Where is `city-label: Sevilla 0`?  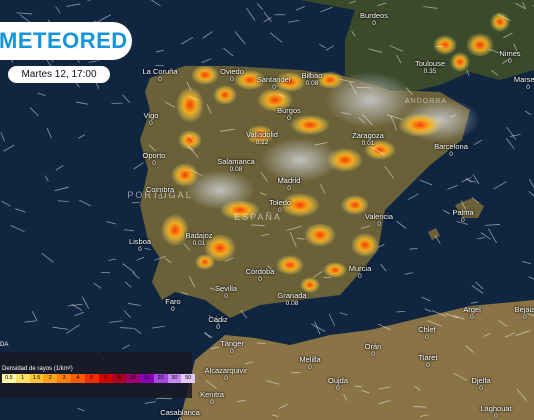
city-label: Sevilla 0 is located at coordinates (226, 292).